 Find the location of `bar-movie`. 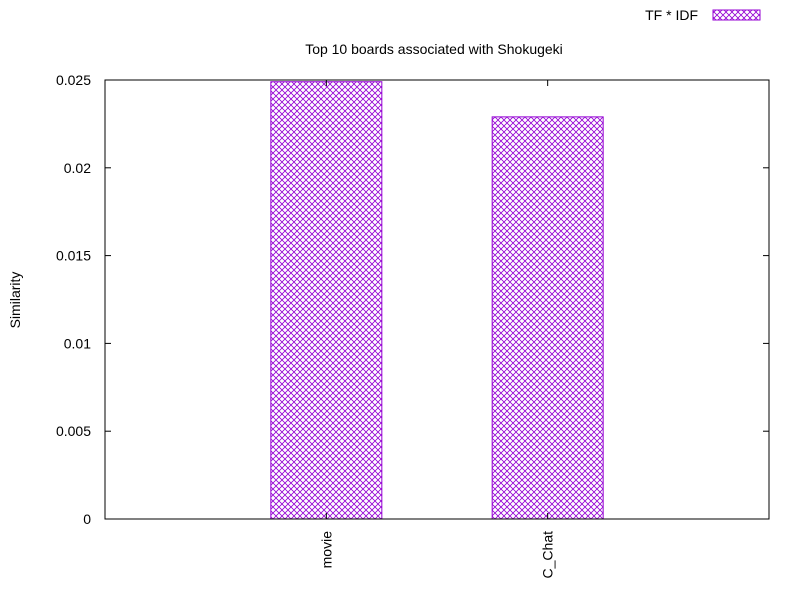

bar-movie is located at coordinates (326, 300).